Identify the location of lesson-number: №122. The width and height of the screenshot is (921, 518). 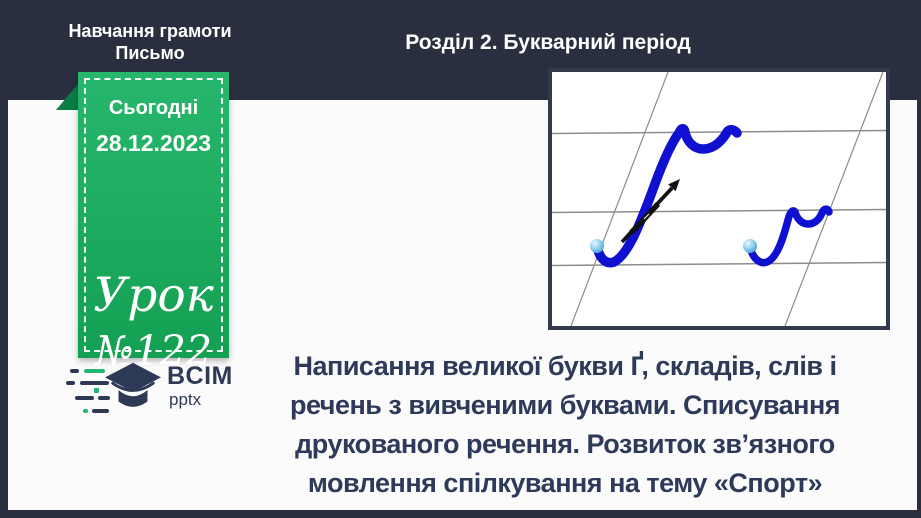
(153, 351).